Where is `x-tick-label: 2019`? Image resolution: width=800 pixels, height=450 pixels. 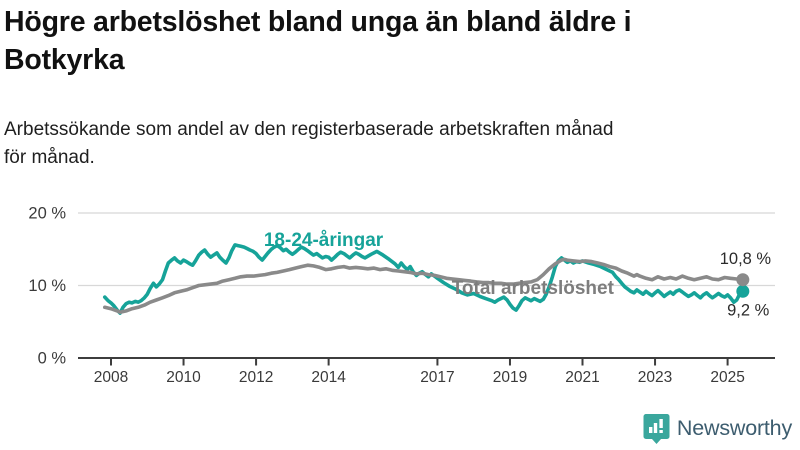
x-tick-label: 2019 is located at coordinates (510, 377).